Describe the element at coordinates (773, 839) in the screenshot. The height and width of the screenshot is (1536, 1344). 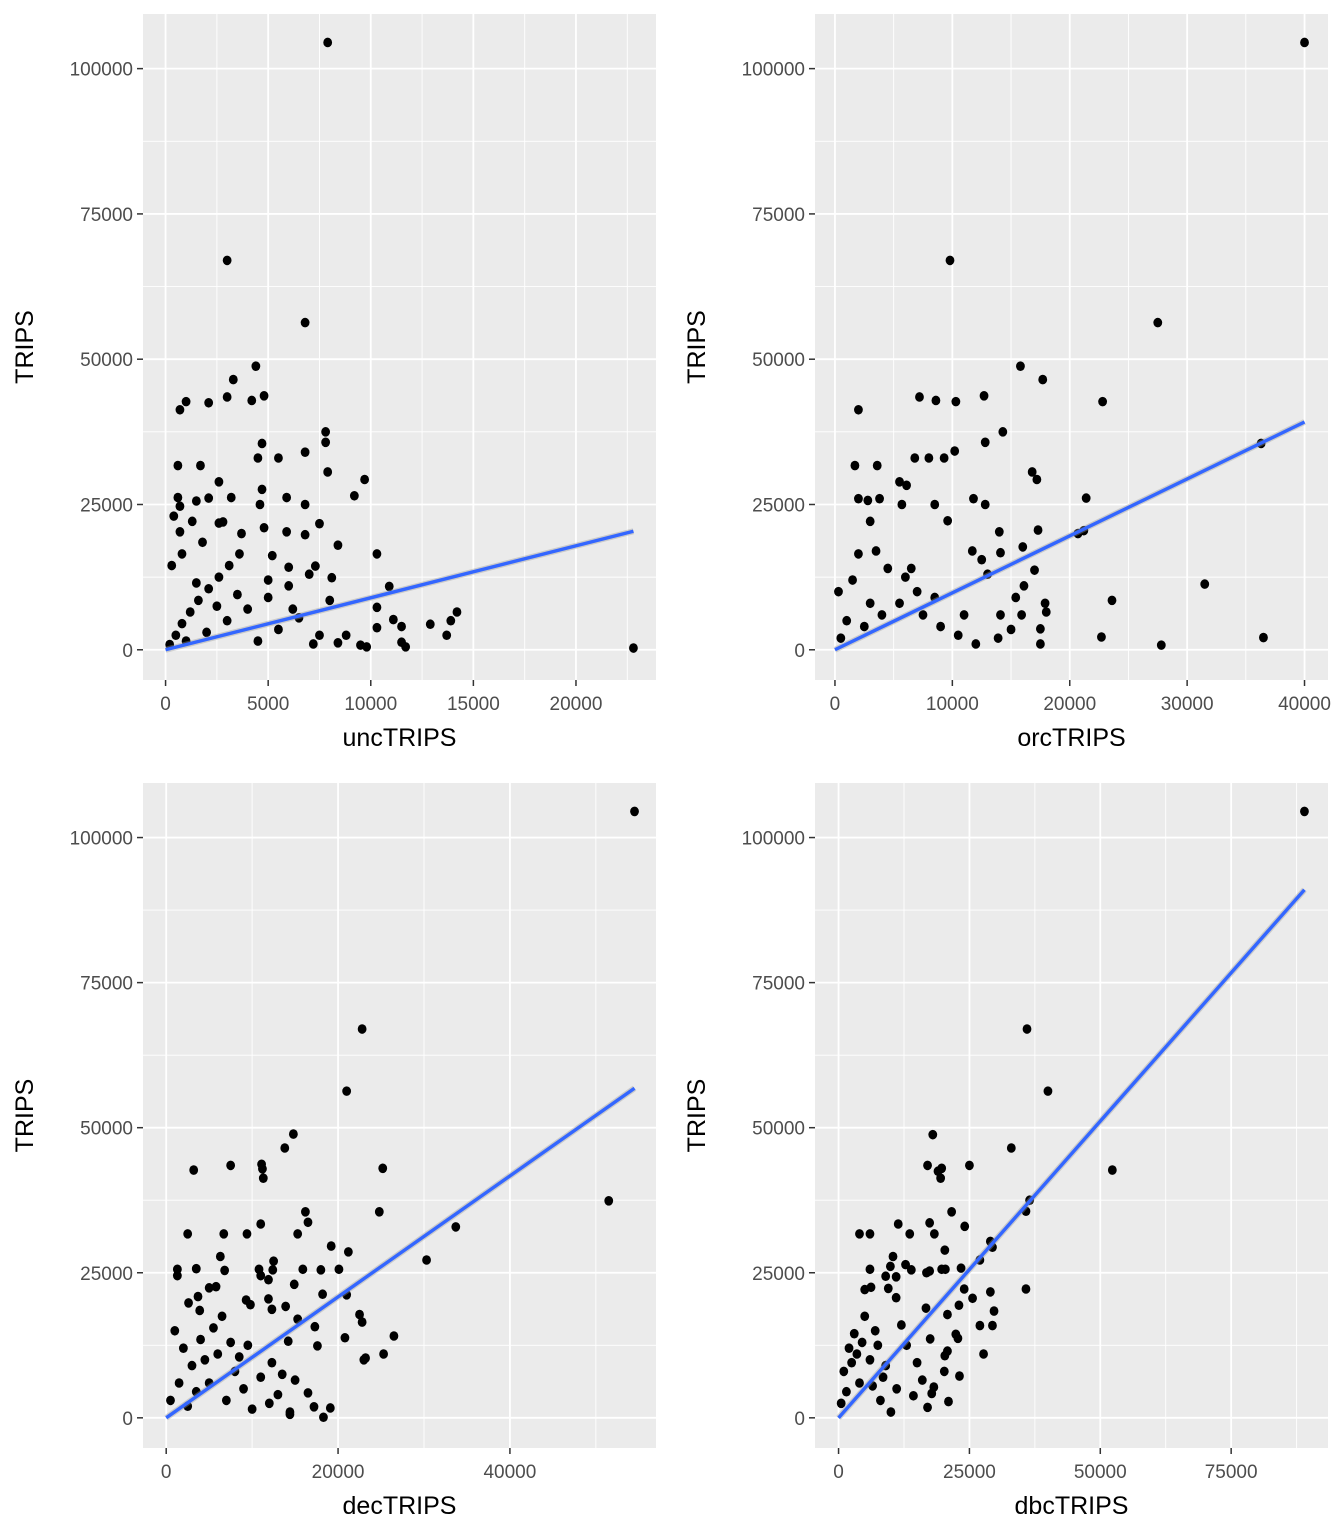
I see `y-tick-label: 100000` at that location.